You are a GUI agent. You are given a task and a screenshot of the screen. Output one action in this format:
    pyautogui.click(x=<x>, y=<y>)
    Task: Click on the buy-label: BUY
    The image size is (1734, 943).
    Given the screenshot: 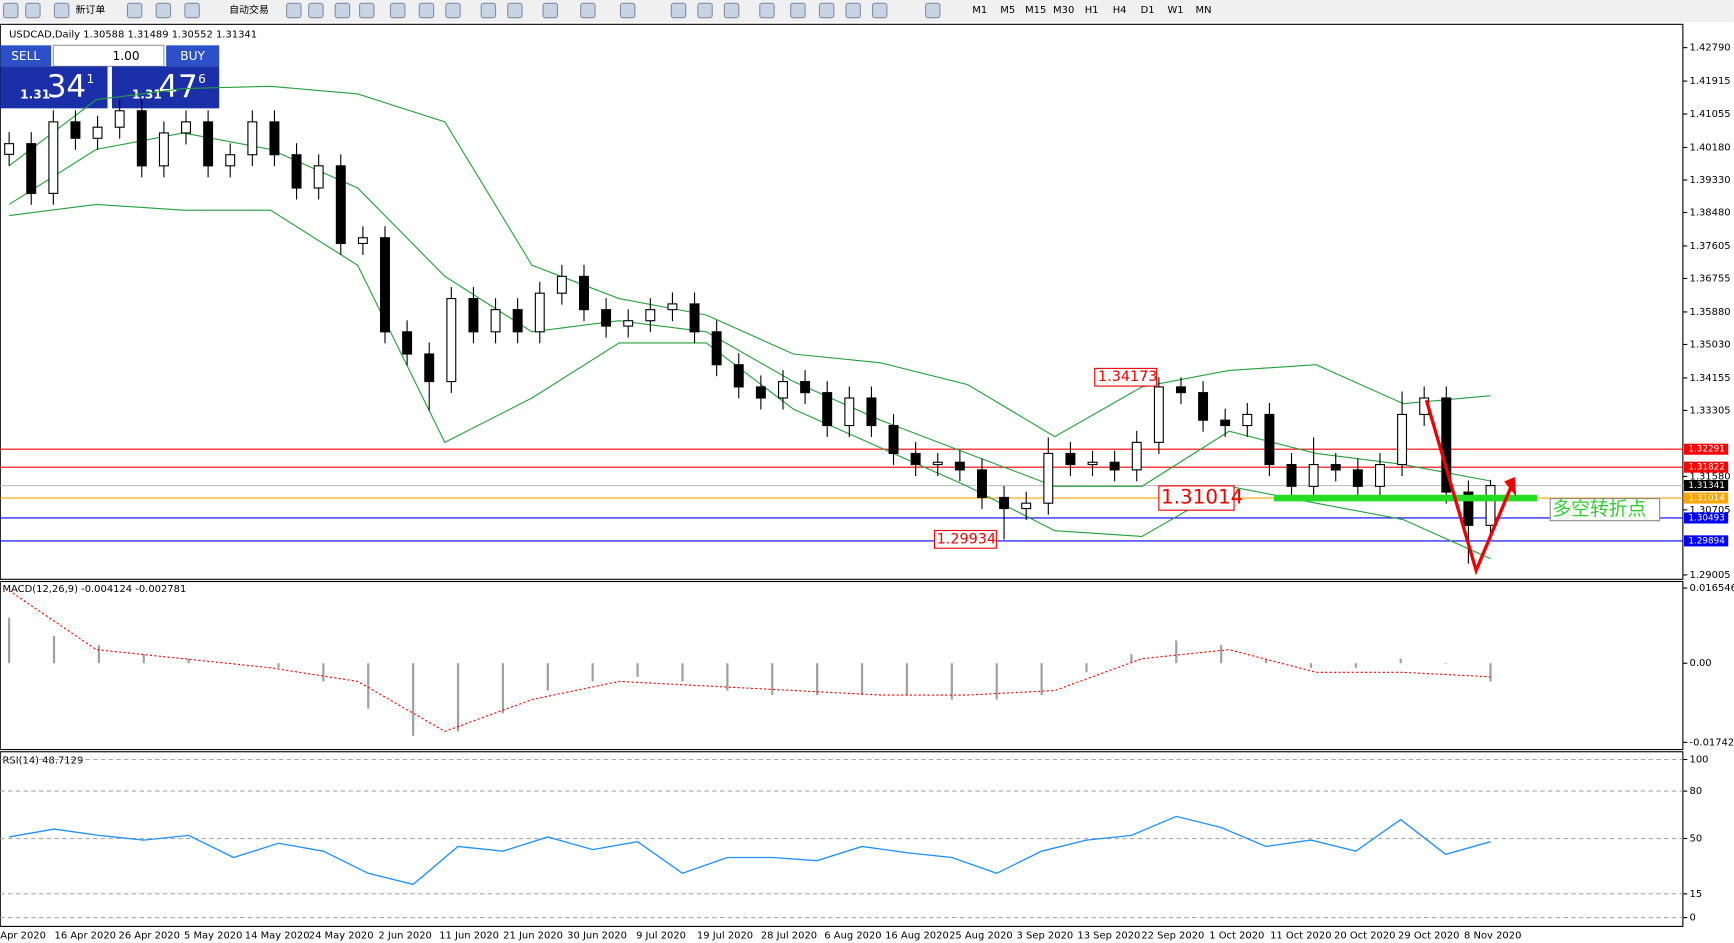 What is the action you would take?
    pyautogui.click(x=192, y=56)
    